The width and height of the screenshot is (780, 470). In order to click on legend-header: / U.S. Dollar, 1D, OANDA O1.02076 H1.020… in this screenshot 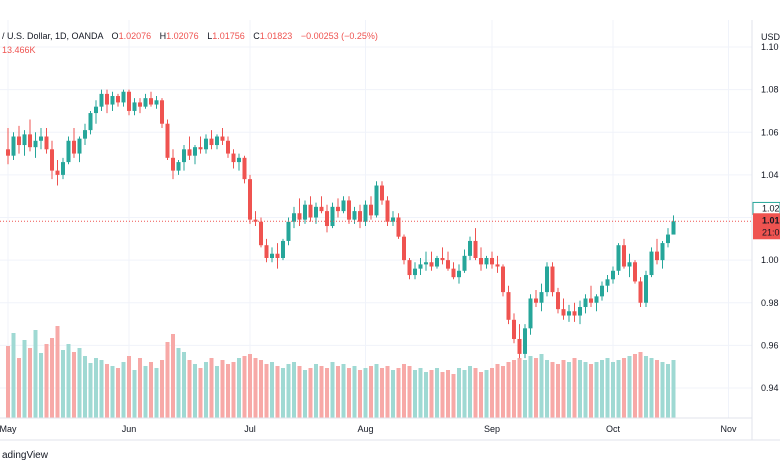, I will do `click(190, 36)`.